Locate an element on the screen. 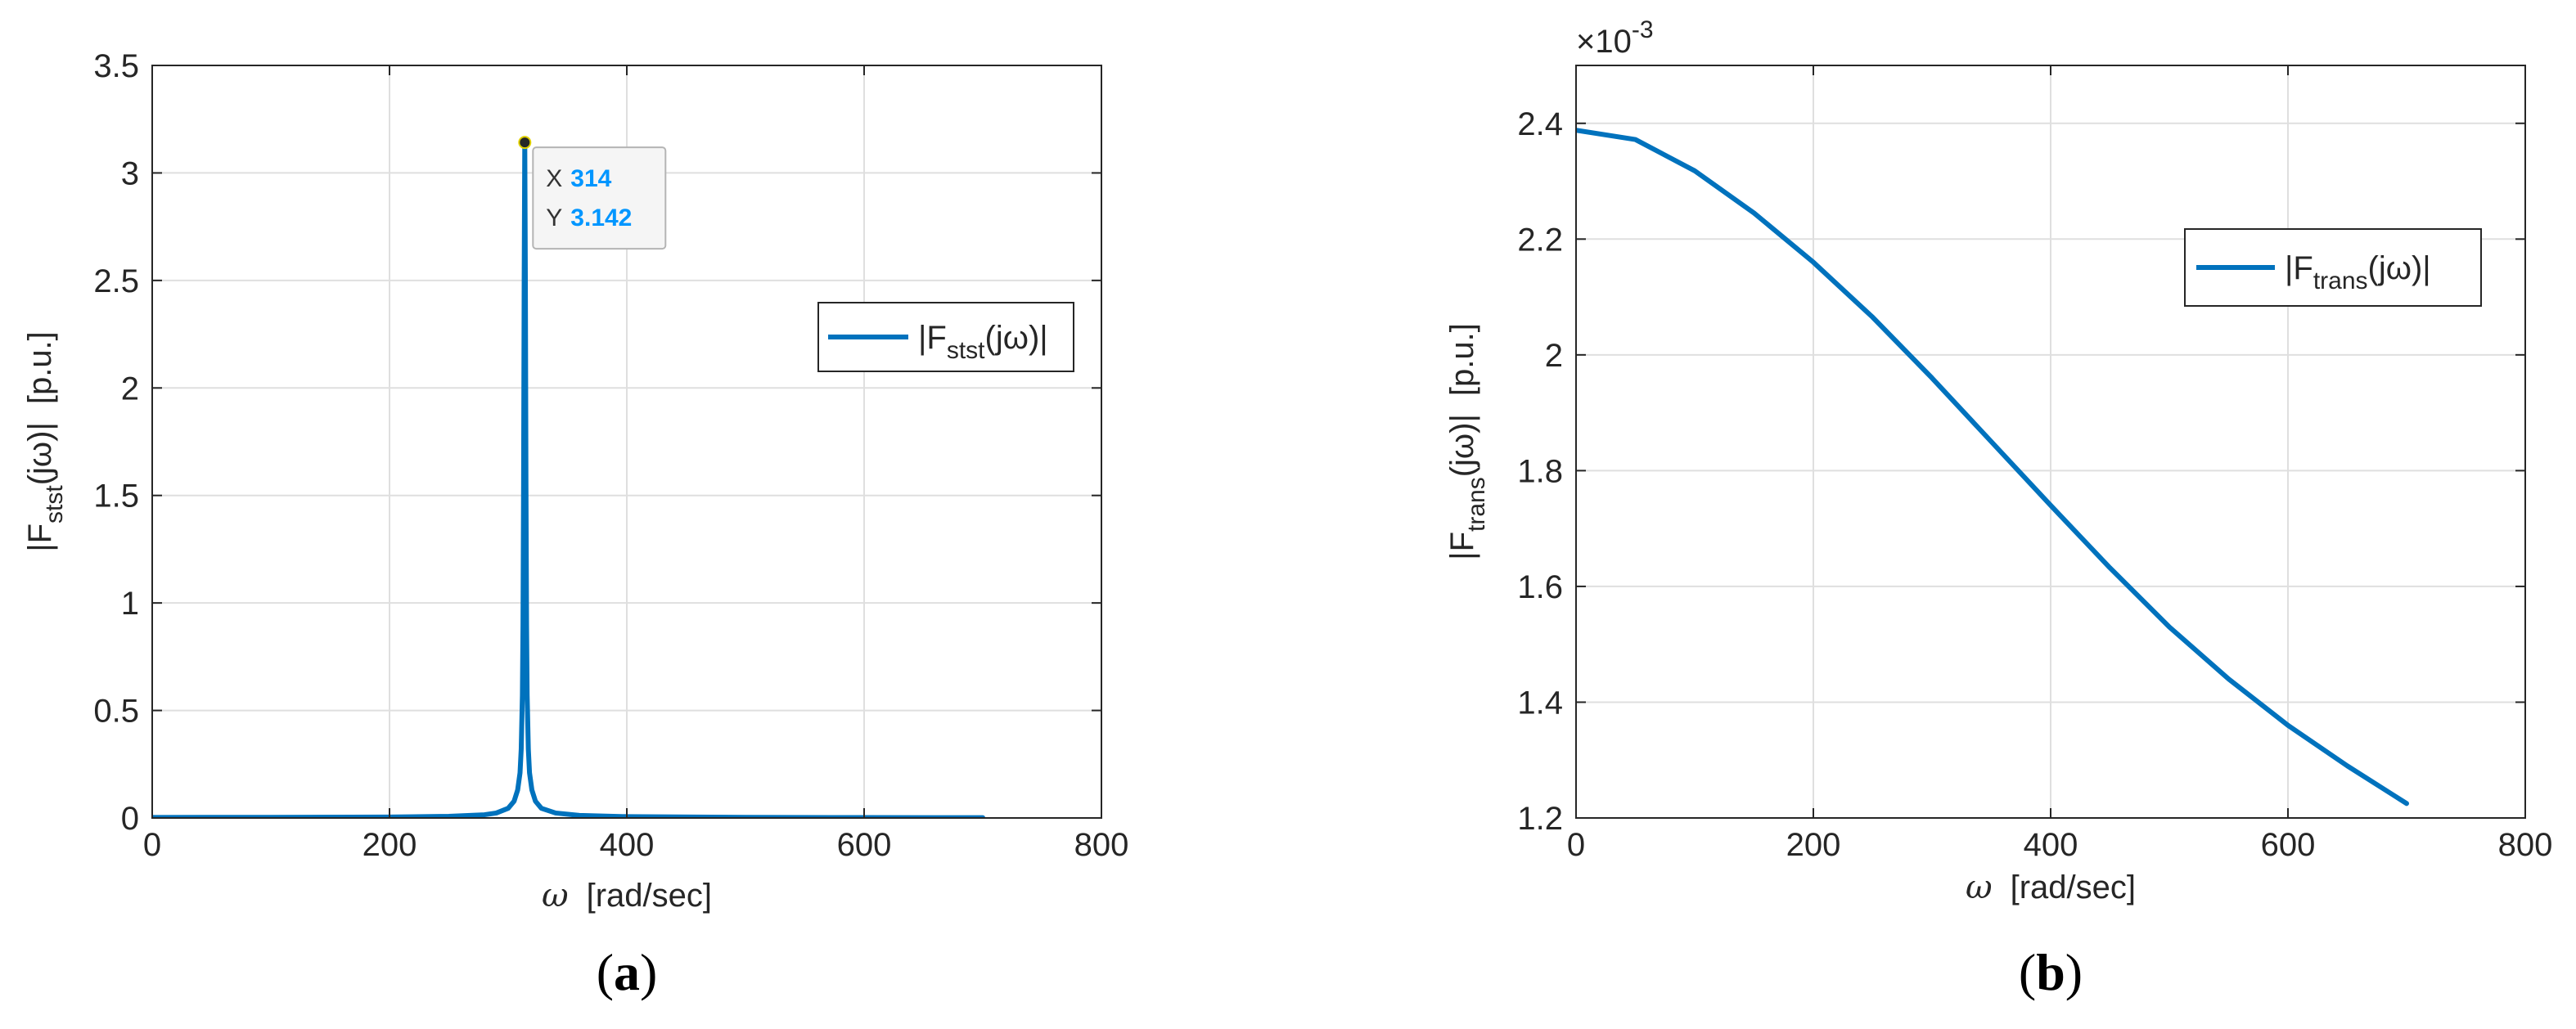  x-tick-label-b-2: 400 is located at coordinates (2051, 845).